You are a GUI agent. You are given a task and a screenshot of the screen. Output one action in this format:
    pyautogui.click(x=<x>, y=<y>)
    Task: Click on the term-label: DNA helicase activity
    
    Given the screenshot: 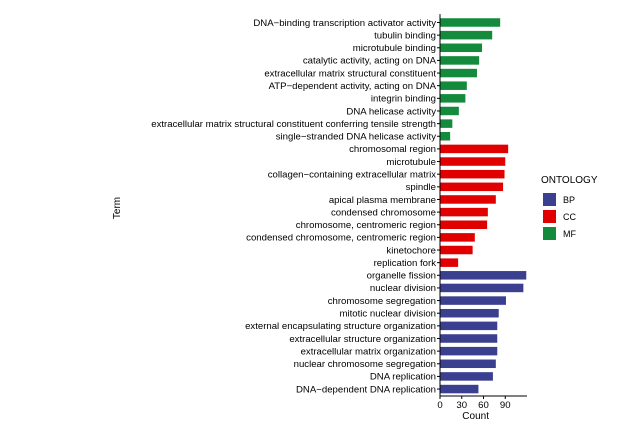 What is the action you would take?
    pyautogui.click(x=391, y=111)
    